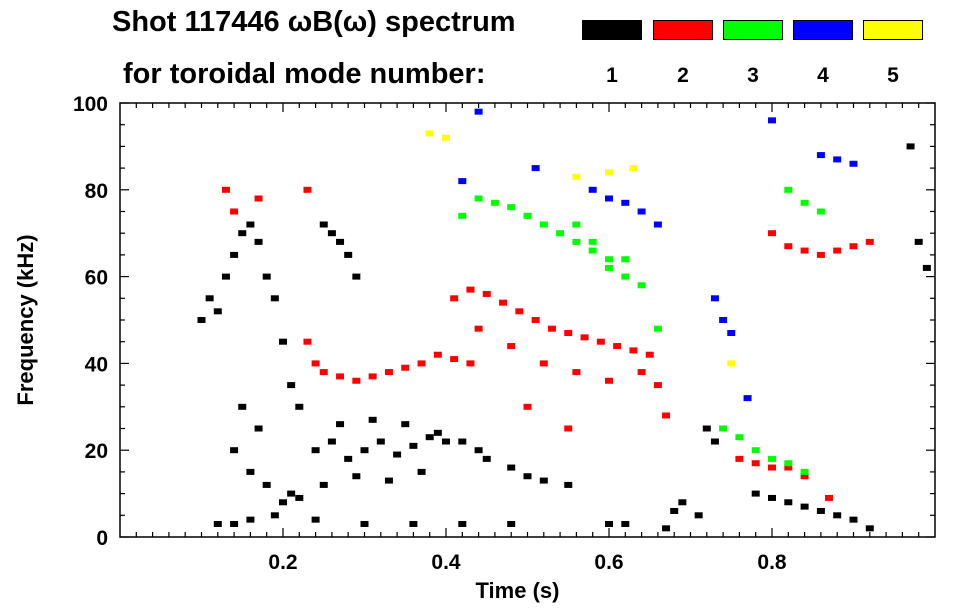 The image size is (963, 615). Describe the element at coordinates (96, 191) in the screenshot. I see `y-tick-label: 80` at that location.